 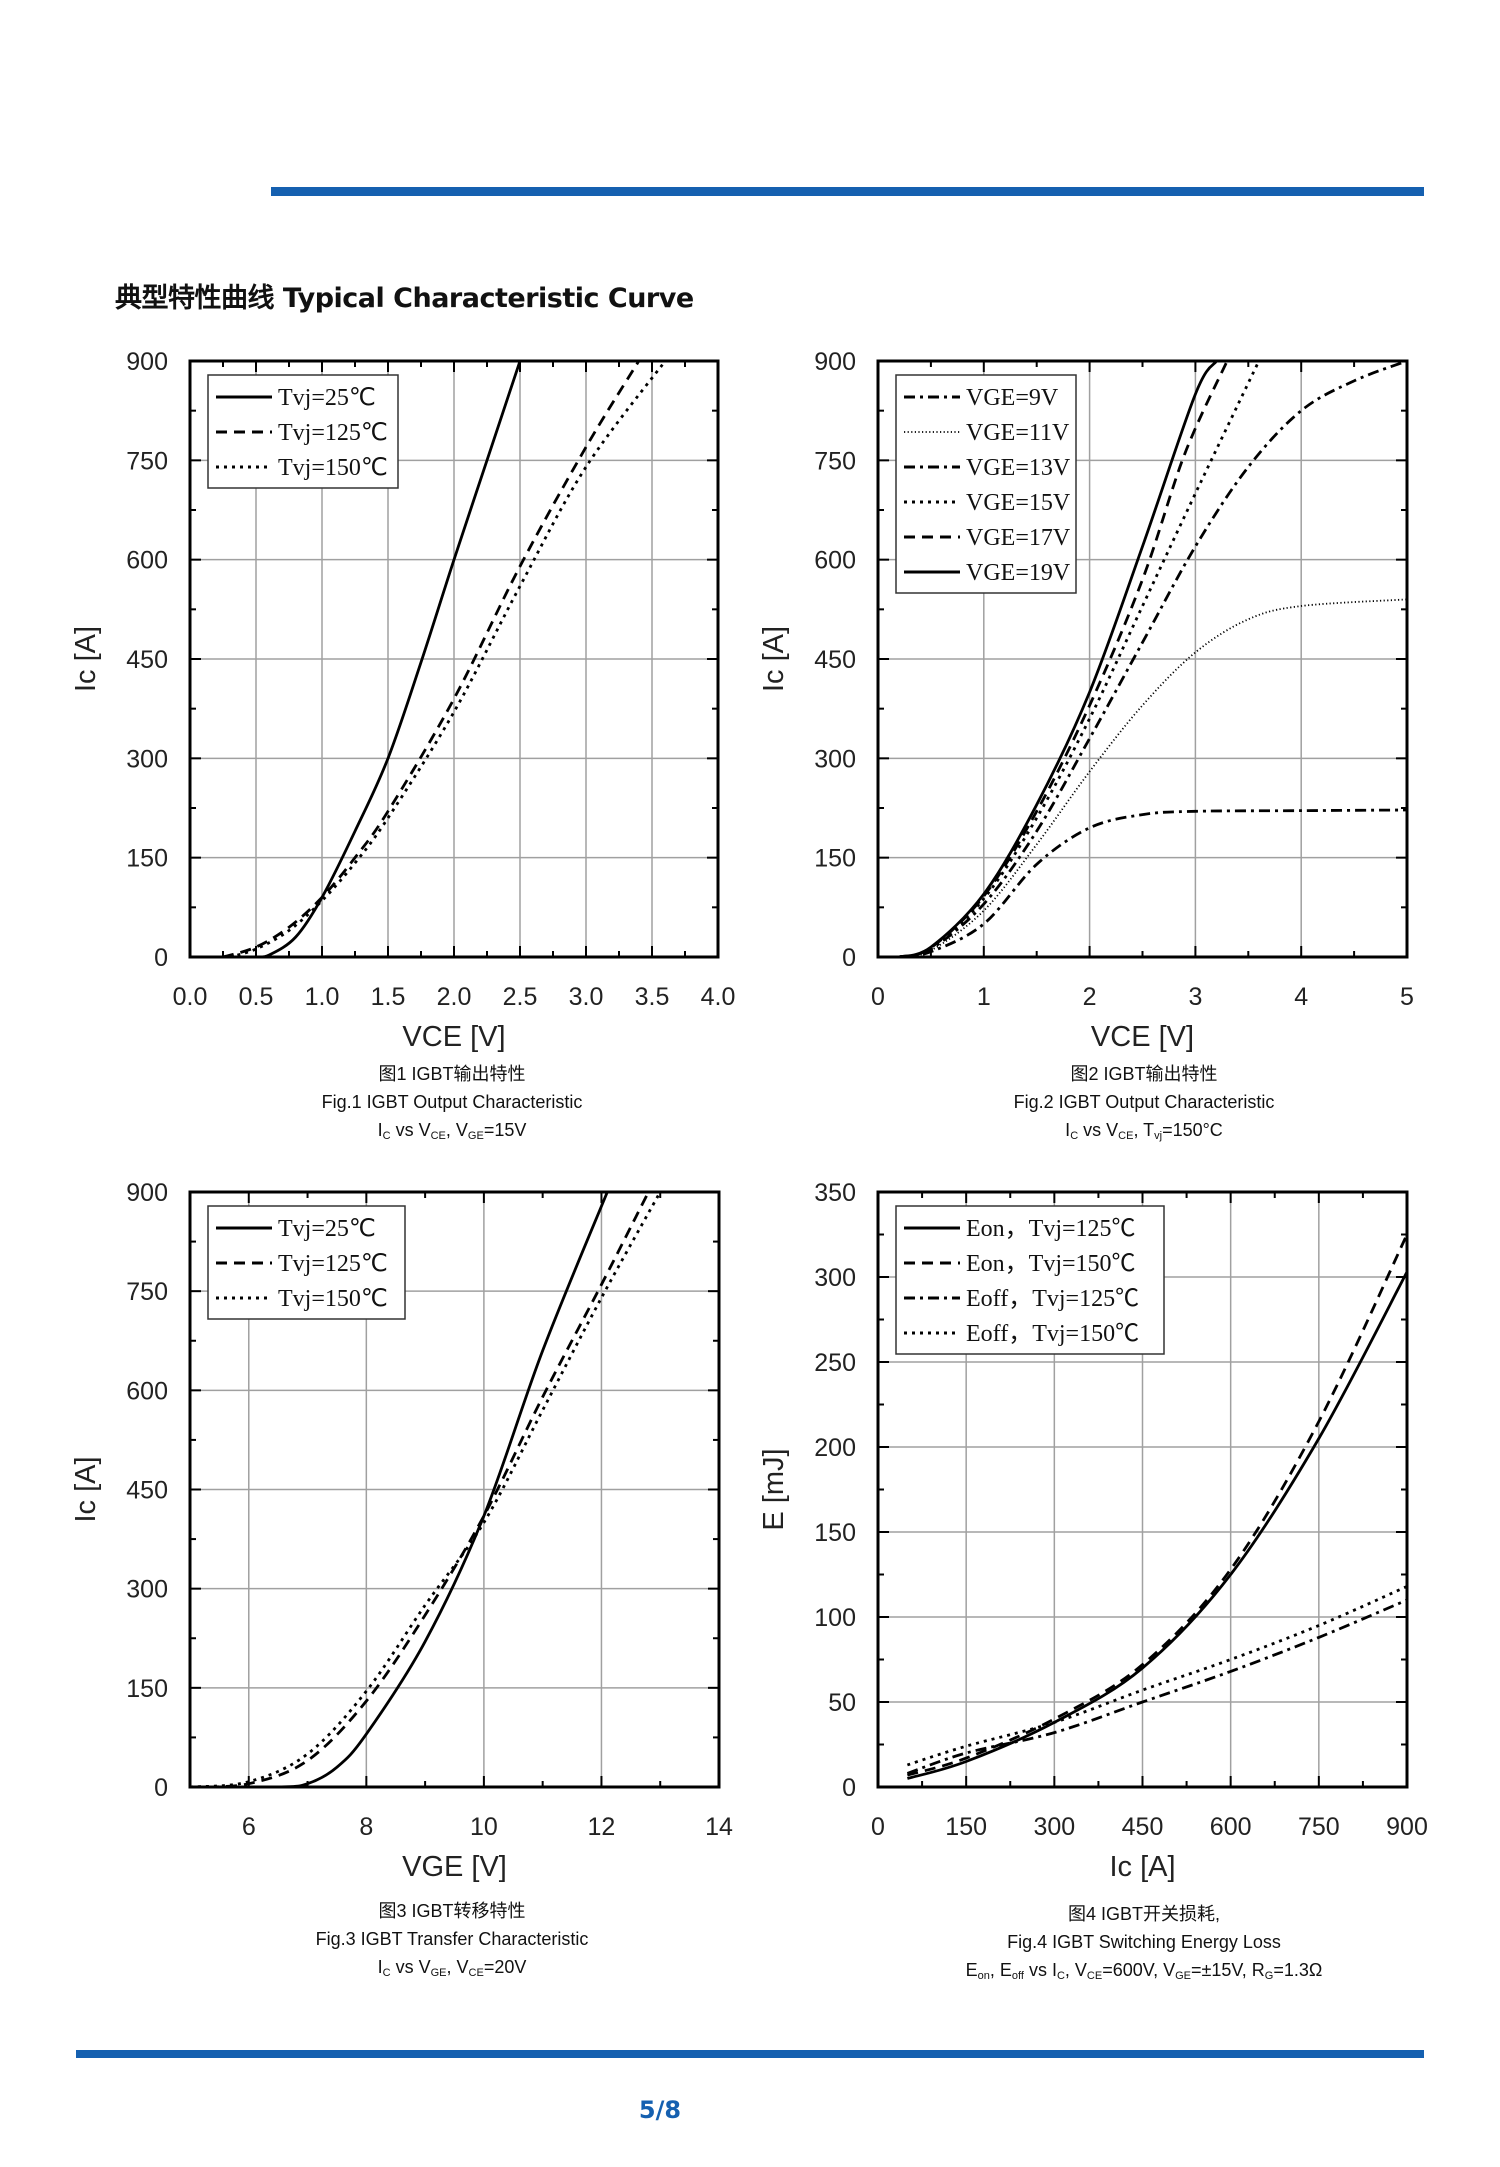 I want to click on caption-cn: 图4 IGBT开关损耗,, so click(x=1143, y=1914).